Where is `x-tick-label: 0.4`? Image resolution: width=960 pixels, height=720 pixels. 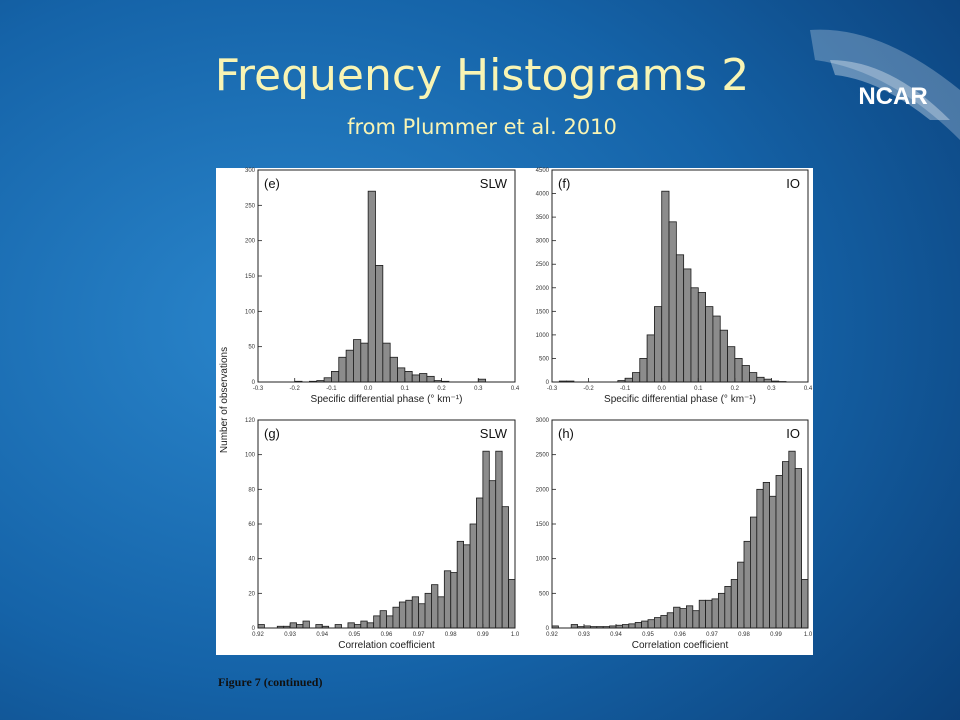
x-tick-label: 0.4 is located at coordinates (515, 389).